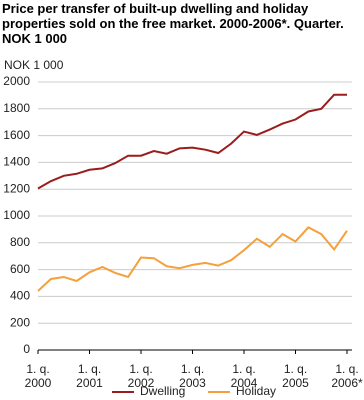 Image resolution: width=364 pixels, height=400 pixels. Describe the element at coordinates (244, 383) in the screenshot. I see `x-tick-label: 2004` at that location.